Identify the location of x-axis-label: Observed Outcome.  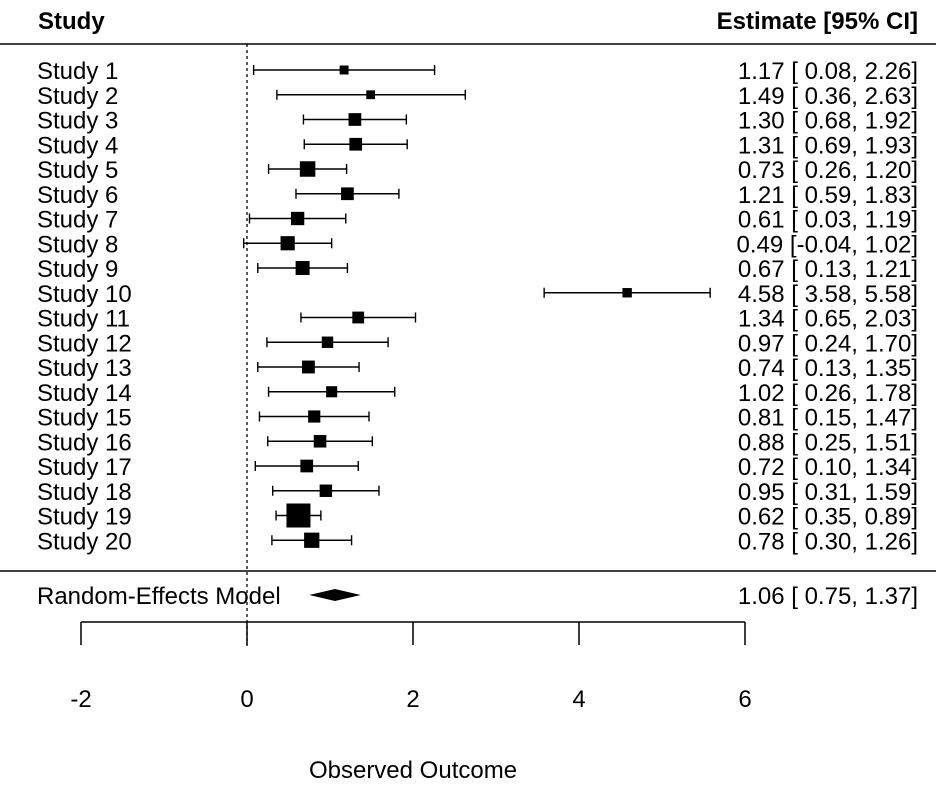
(413, 770).